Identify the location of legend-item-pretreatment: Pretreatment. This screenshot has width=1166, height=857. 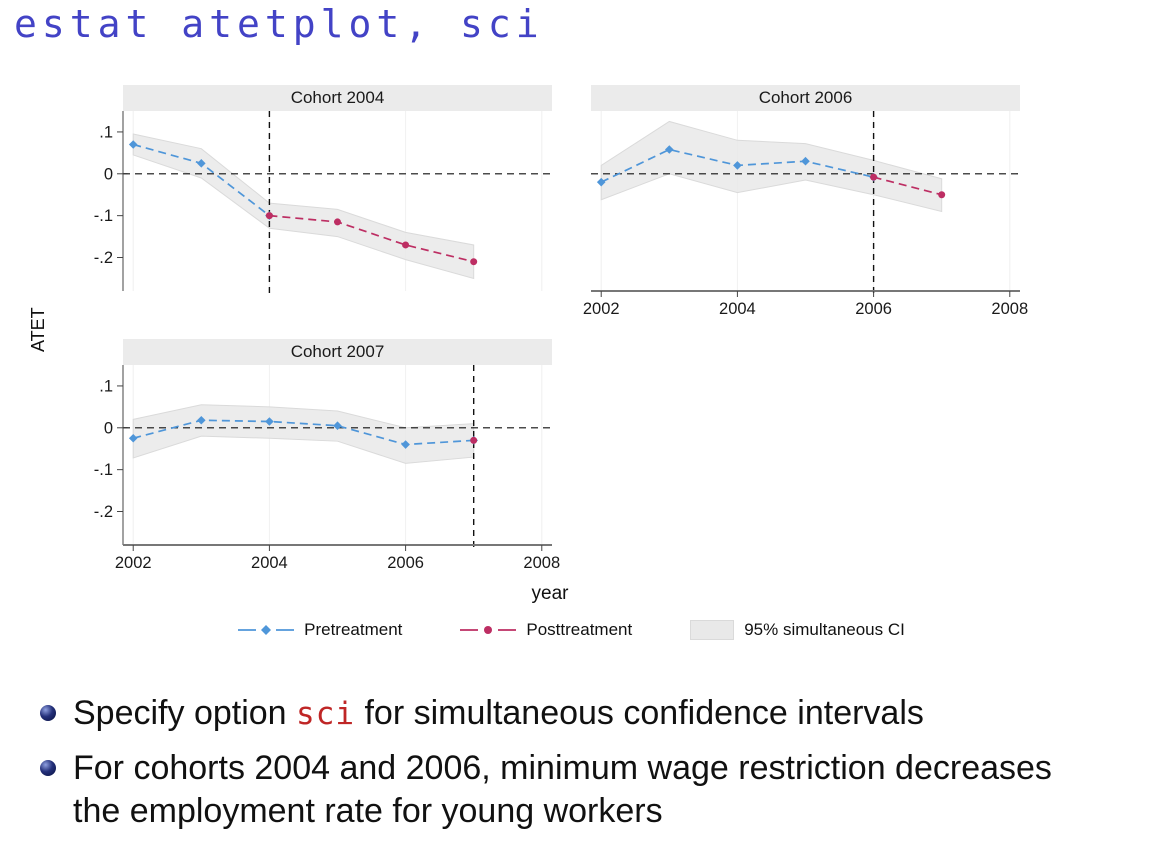
(320, 630).